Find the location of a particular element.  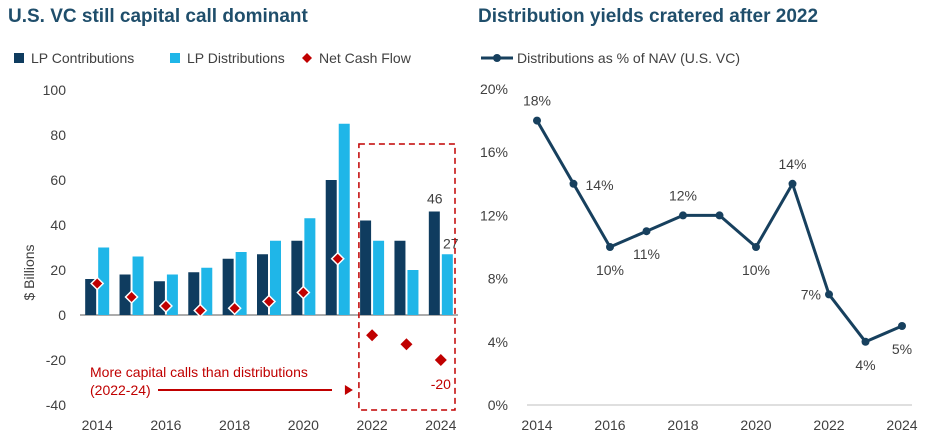

data-label-2014: 18% is located at coordinates (537, 101).